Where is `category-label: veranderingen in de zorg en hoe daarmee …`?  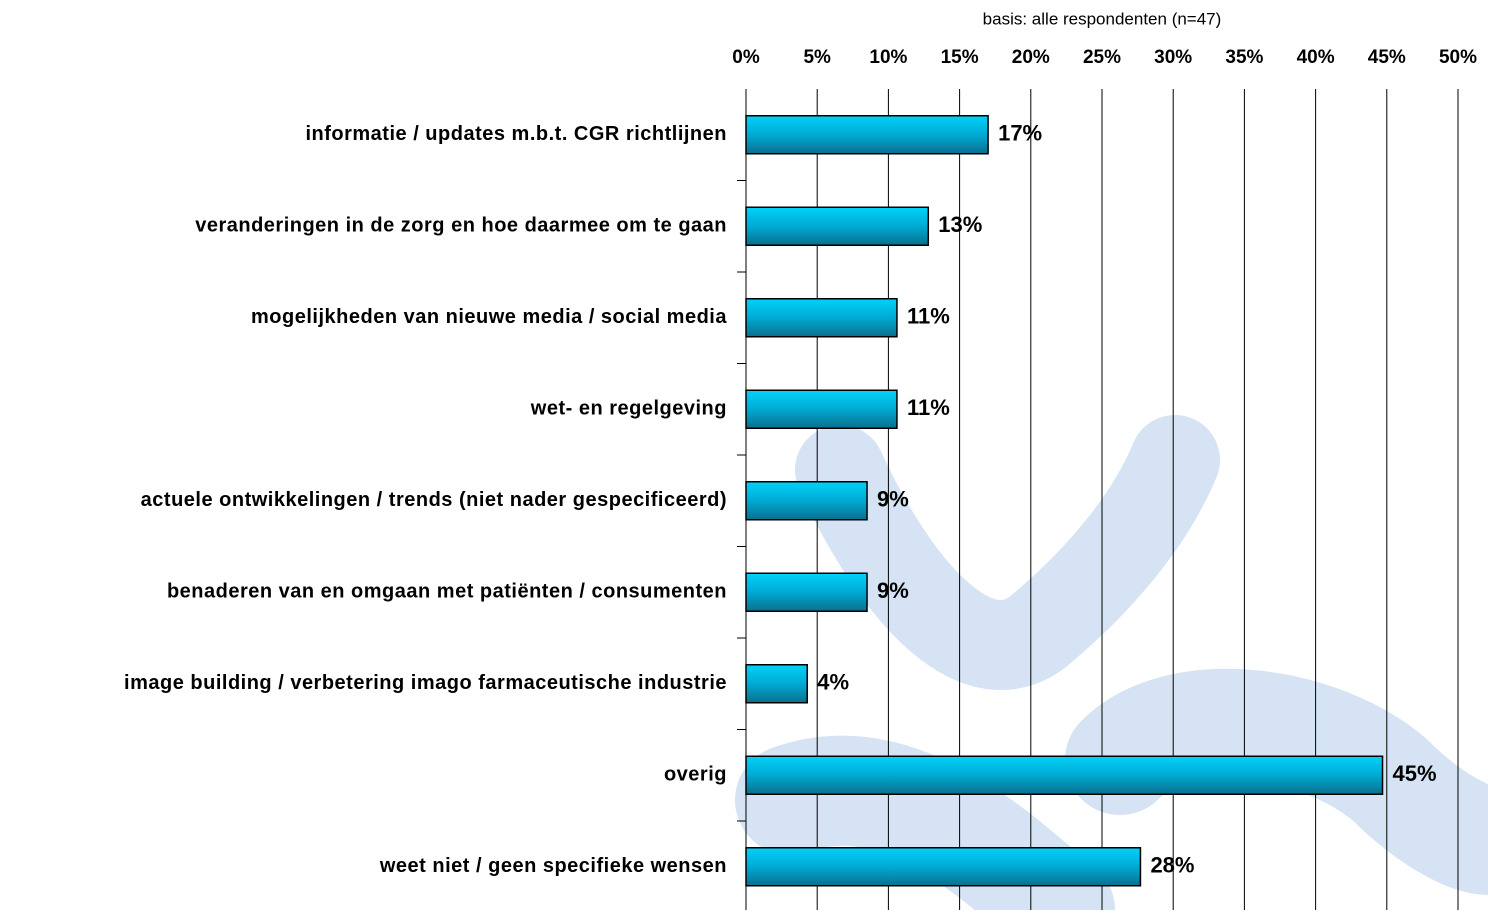 category-label: veranderingen in de zorg en hoe daarmee … is located at coordinates (461, 226).